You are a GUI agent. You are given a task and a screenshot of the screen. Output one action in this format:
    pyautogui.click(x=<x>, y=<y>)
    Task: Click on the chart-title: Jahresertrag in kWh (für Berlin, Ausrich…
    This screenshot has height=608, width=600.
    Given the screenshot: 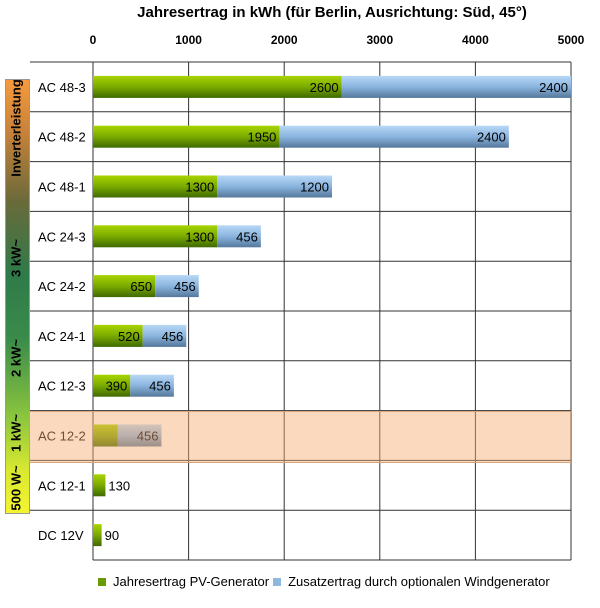 What is the action you would take?
    pyautogui.click(x=332, y=12)
    